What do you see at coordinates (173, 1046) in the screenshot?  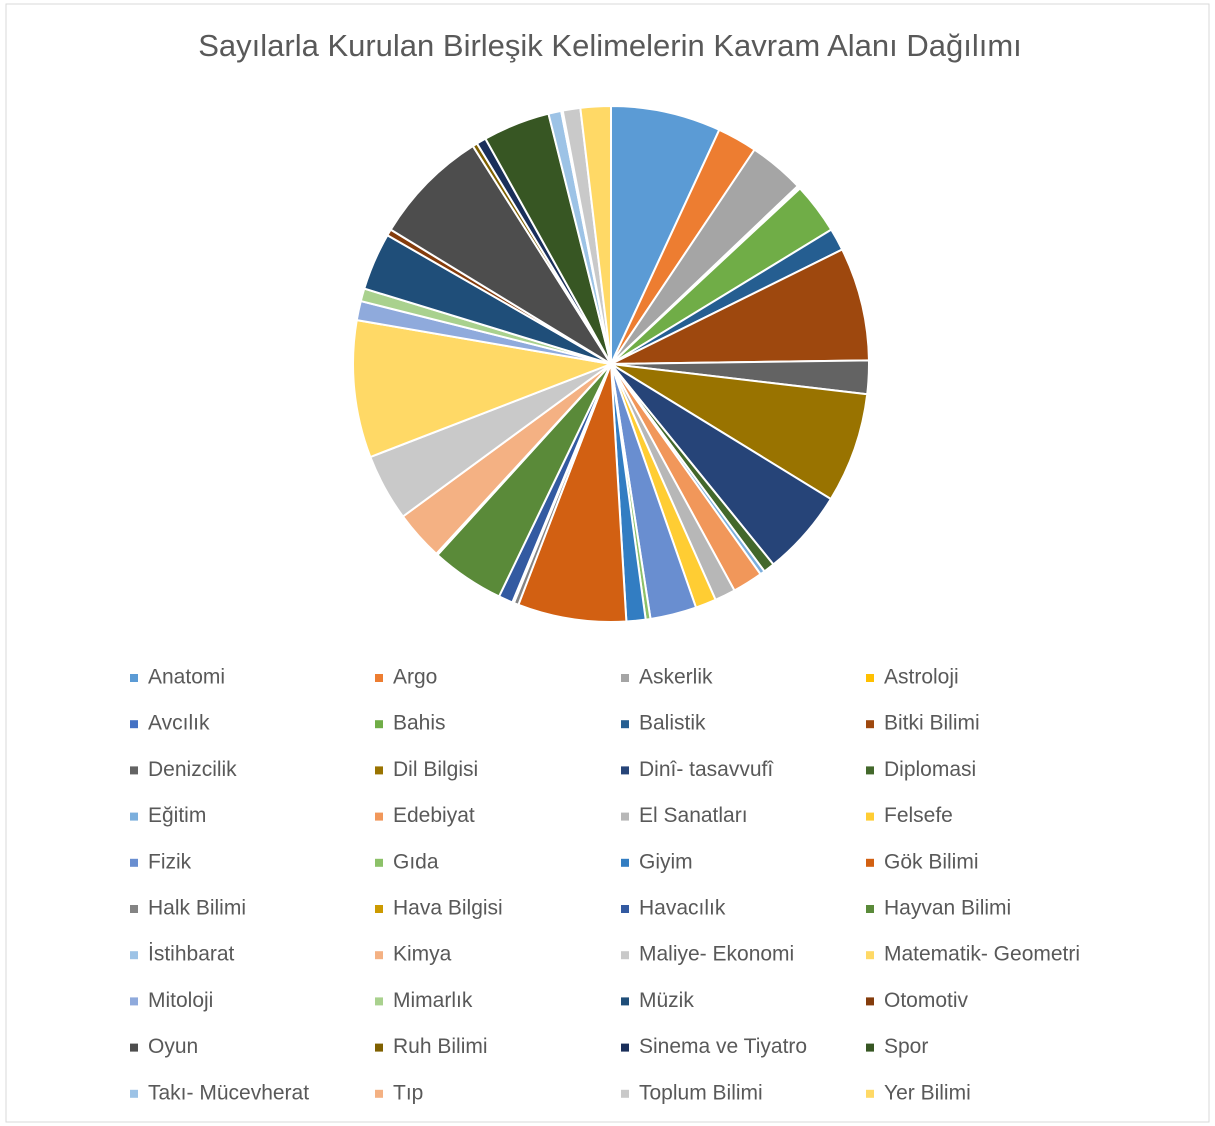 I see `legend-label: Oyun` at bounding box center [173, 1046].